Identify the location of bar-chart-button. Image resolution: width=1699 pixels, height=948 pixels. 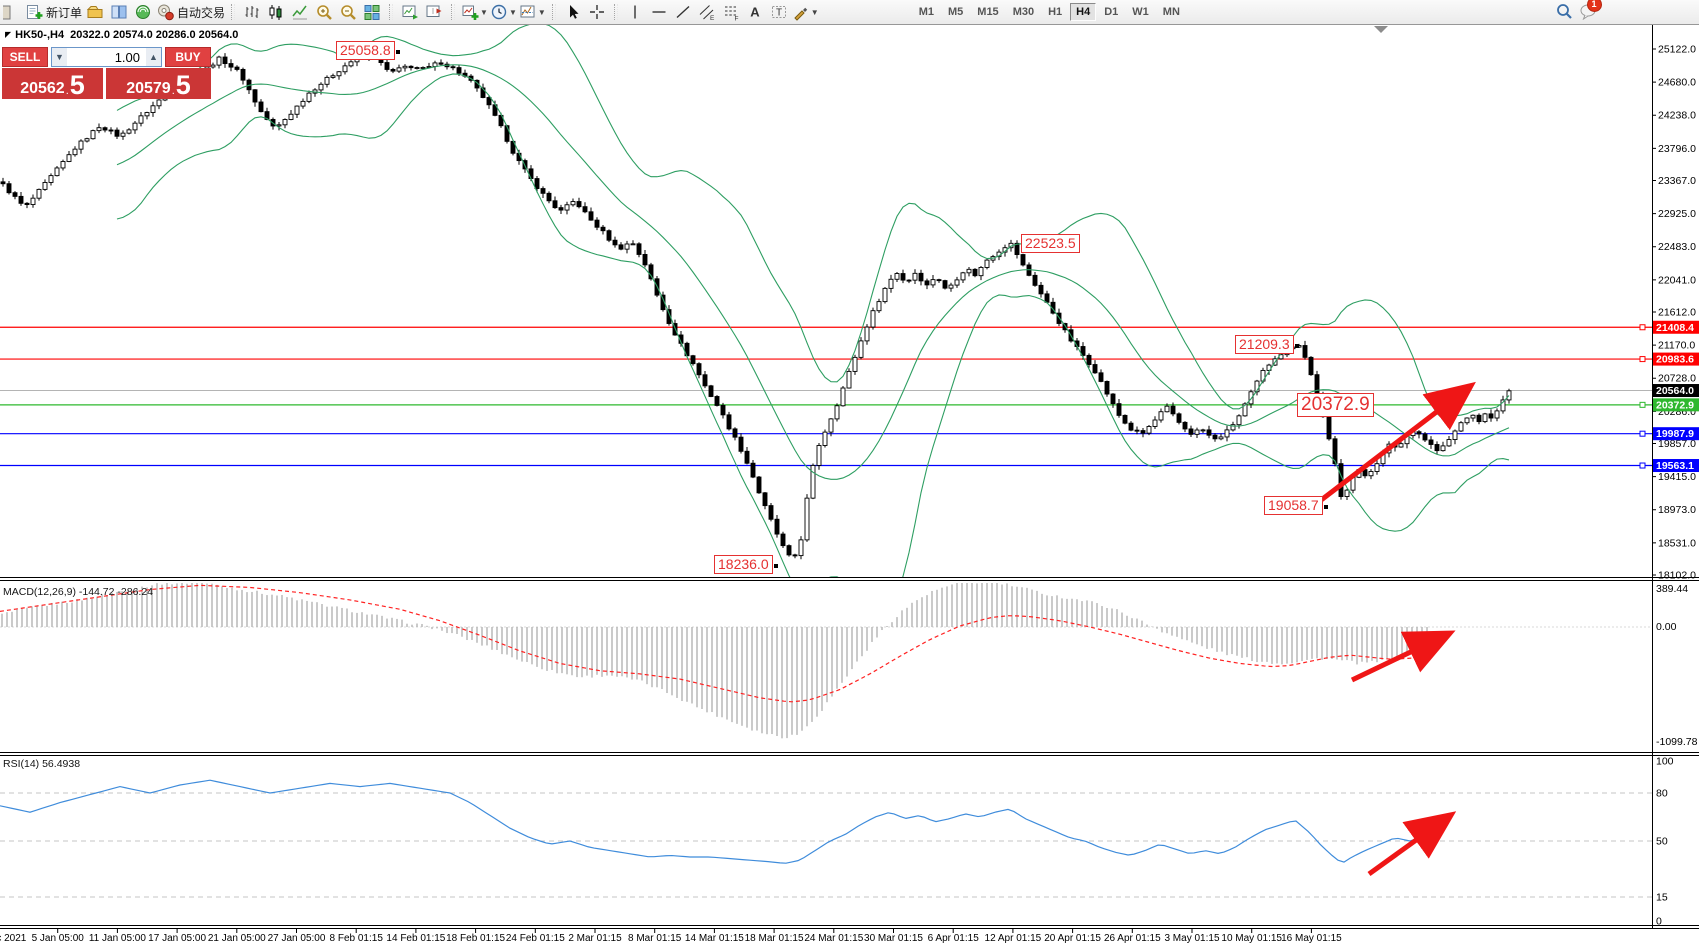
(252, 12).